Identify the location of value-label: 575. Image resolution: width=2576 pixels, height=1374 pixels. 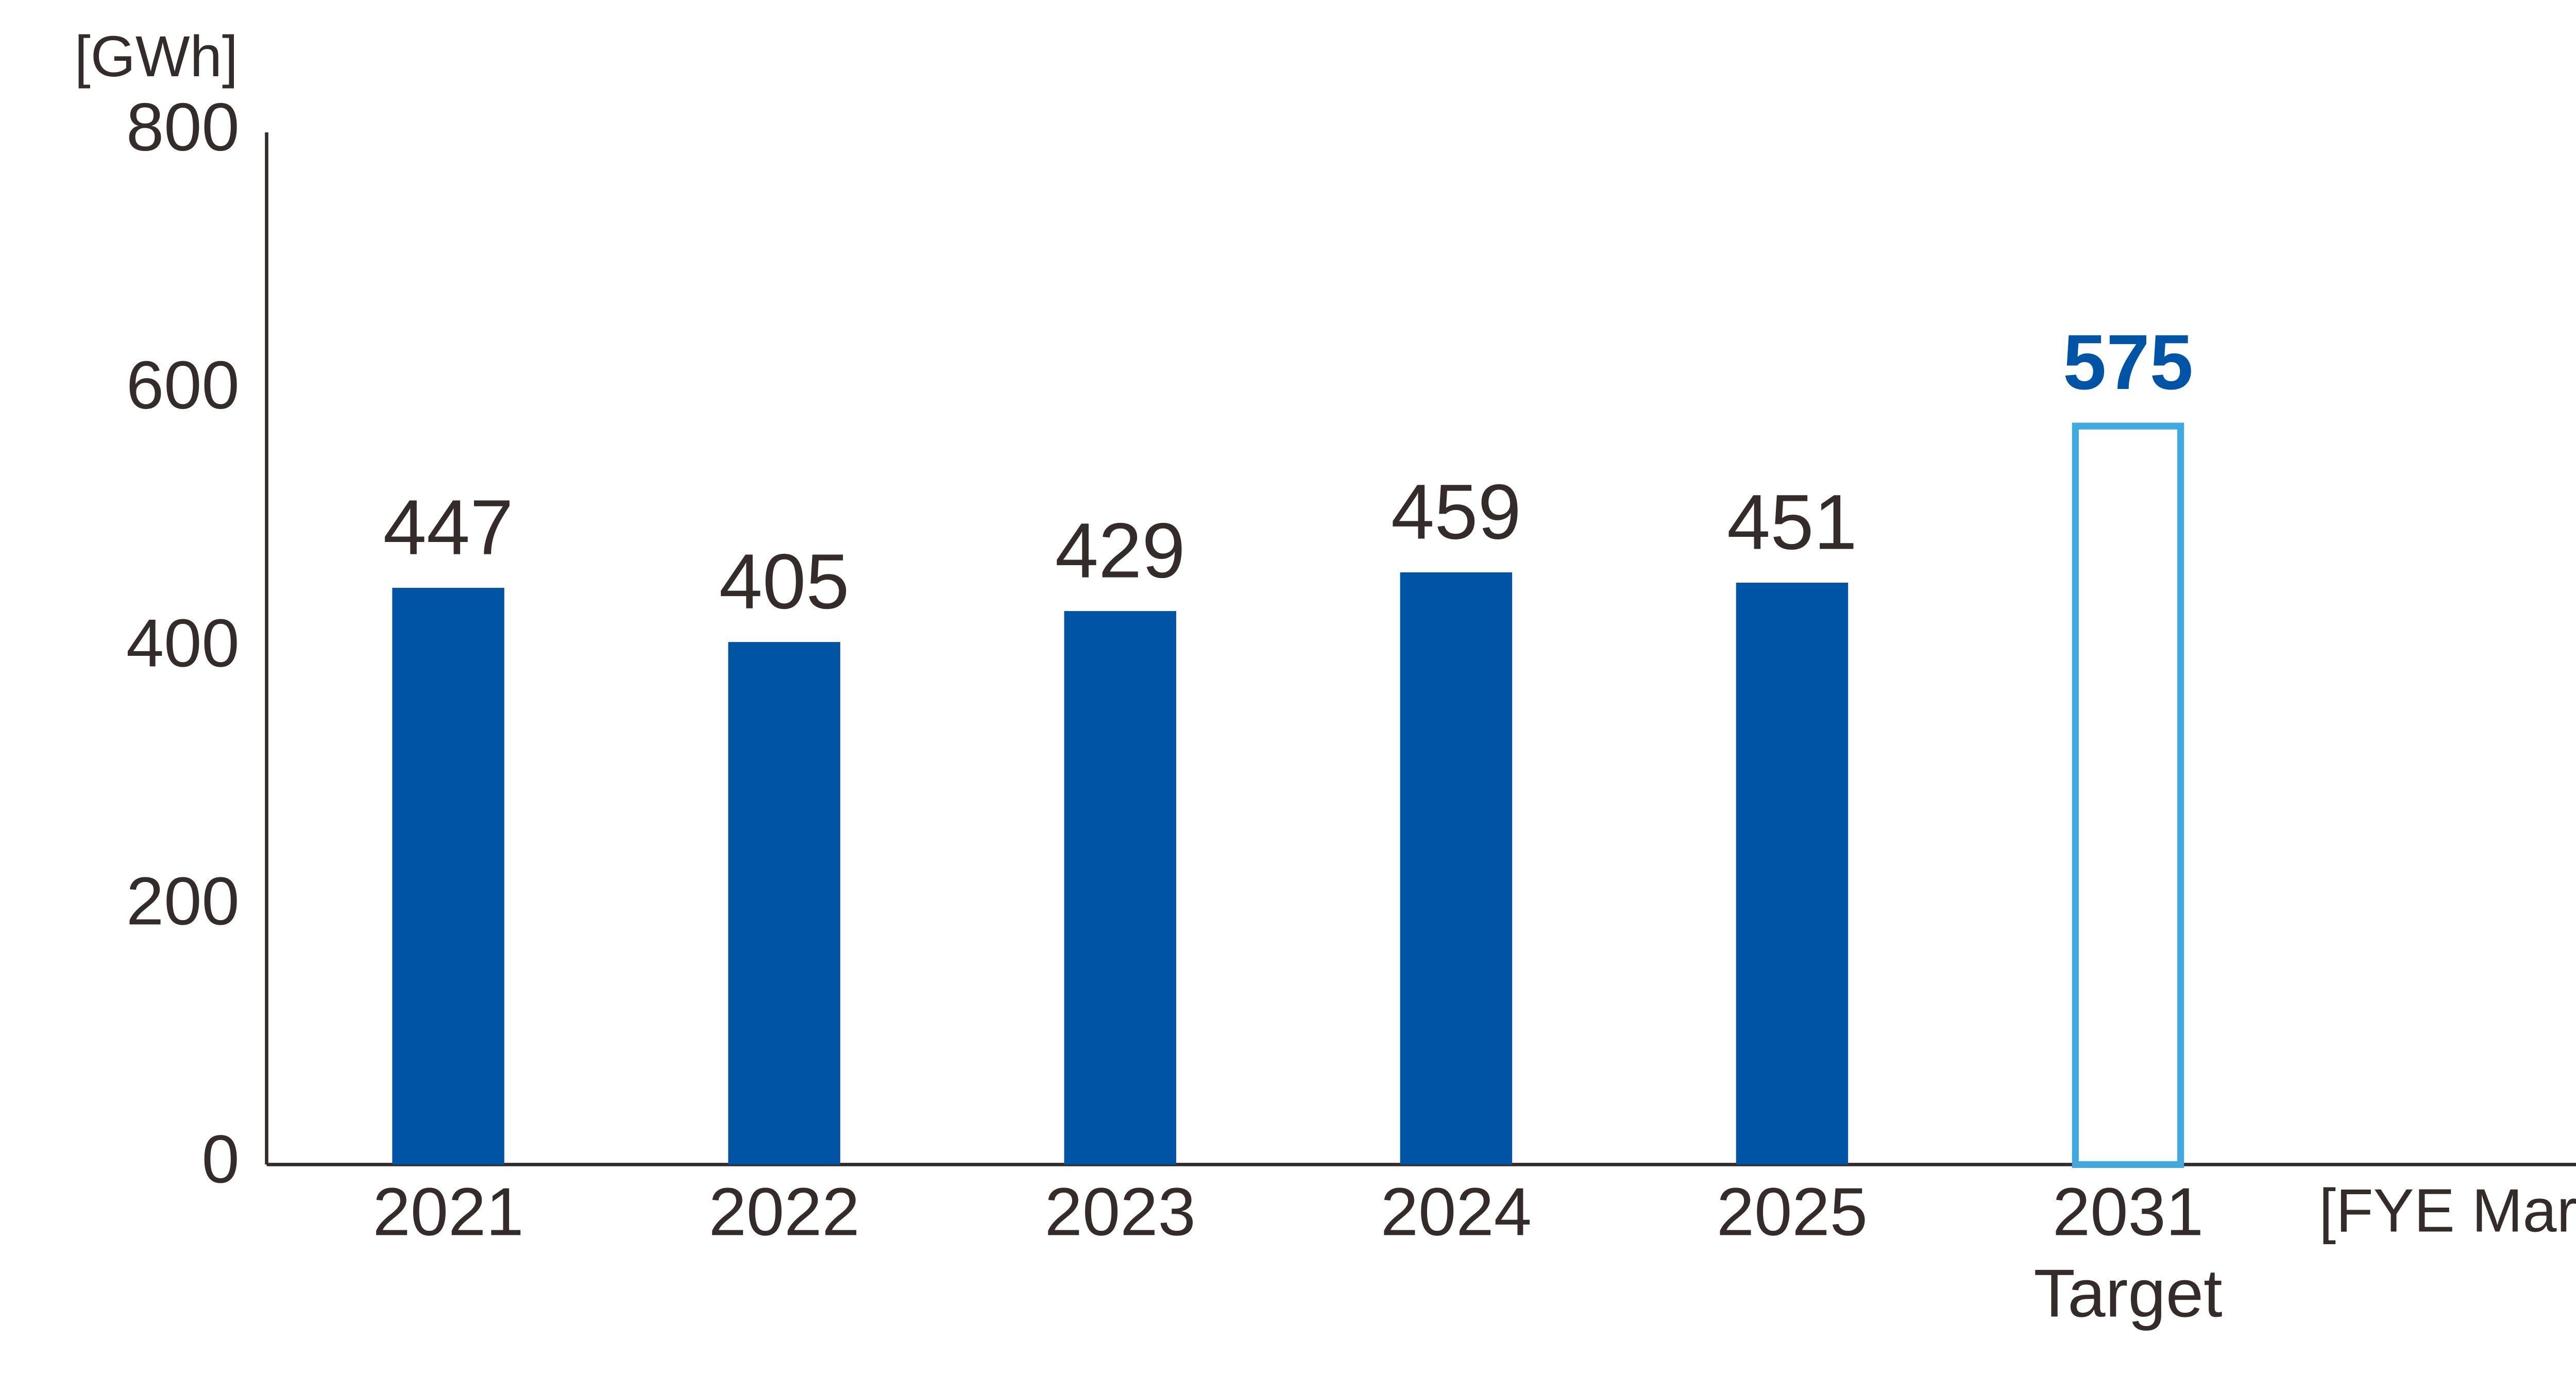
(2128, 362).